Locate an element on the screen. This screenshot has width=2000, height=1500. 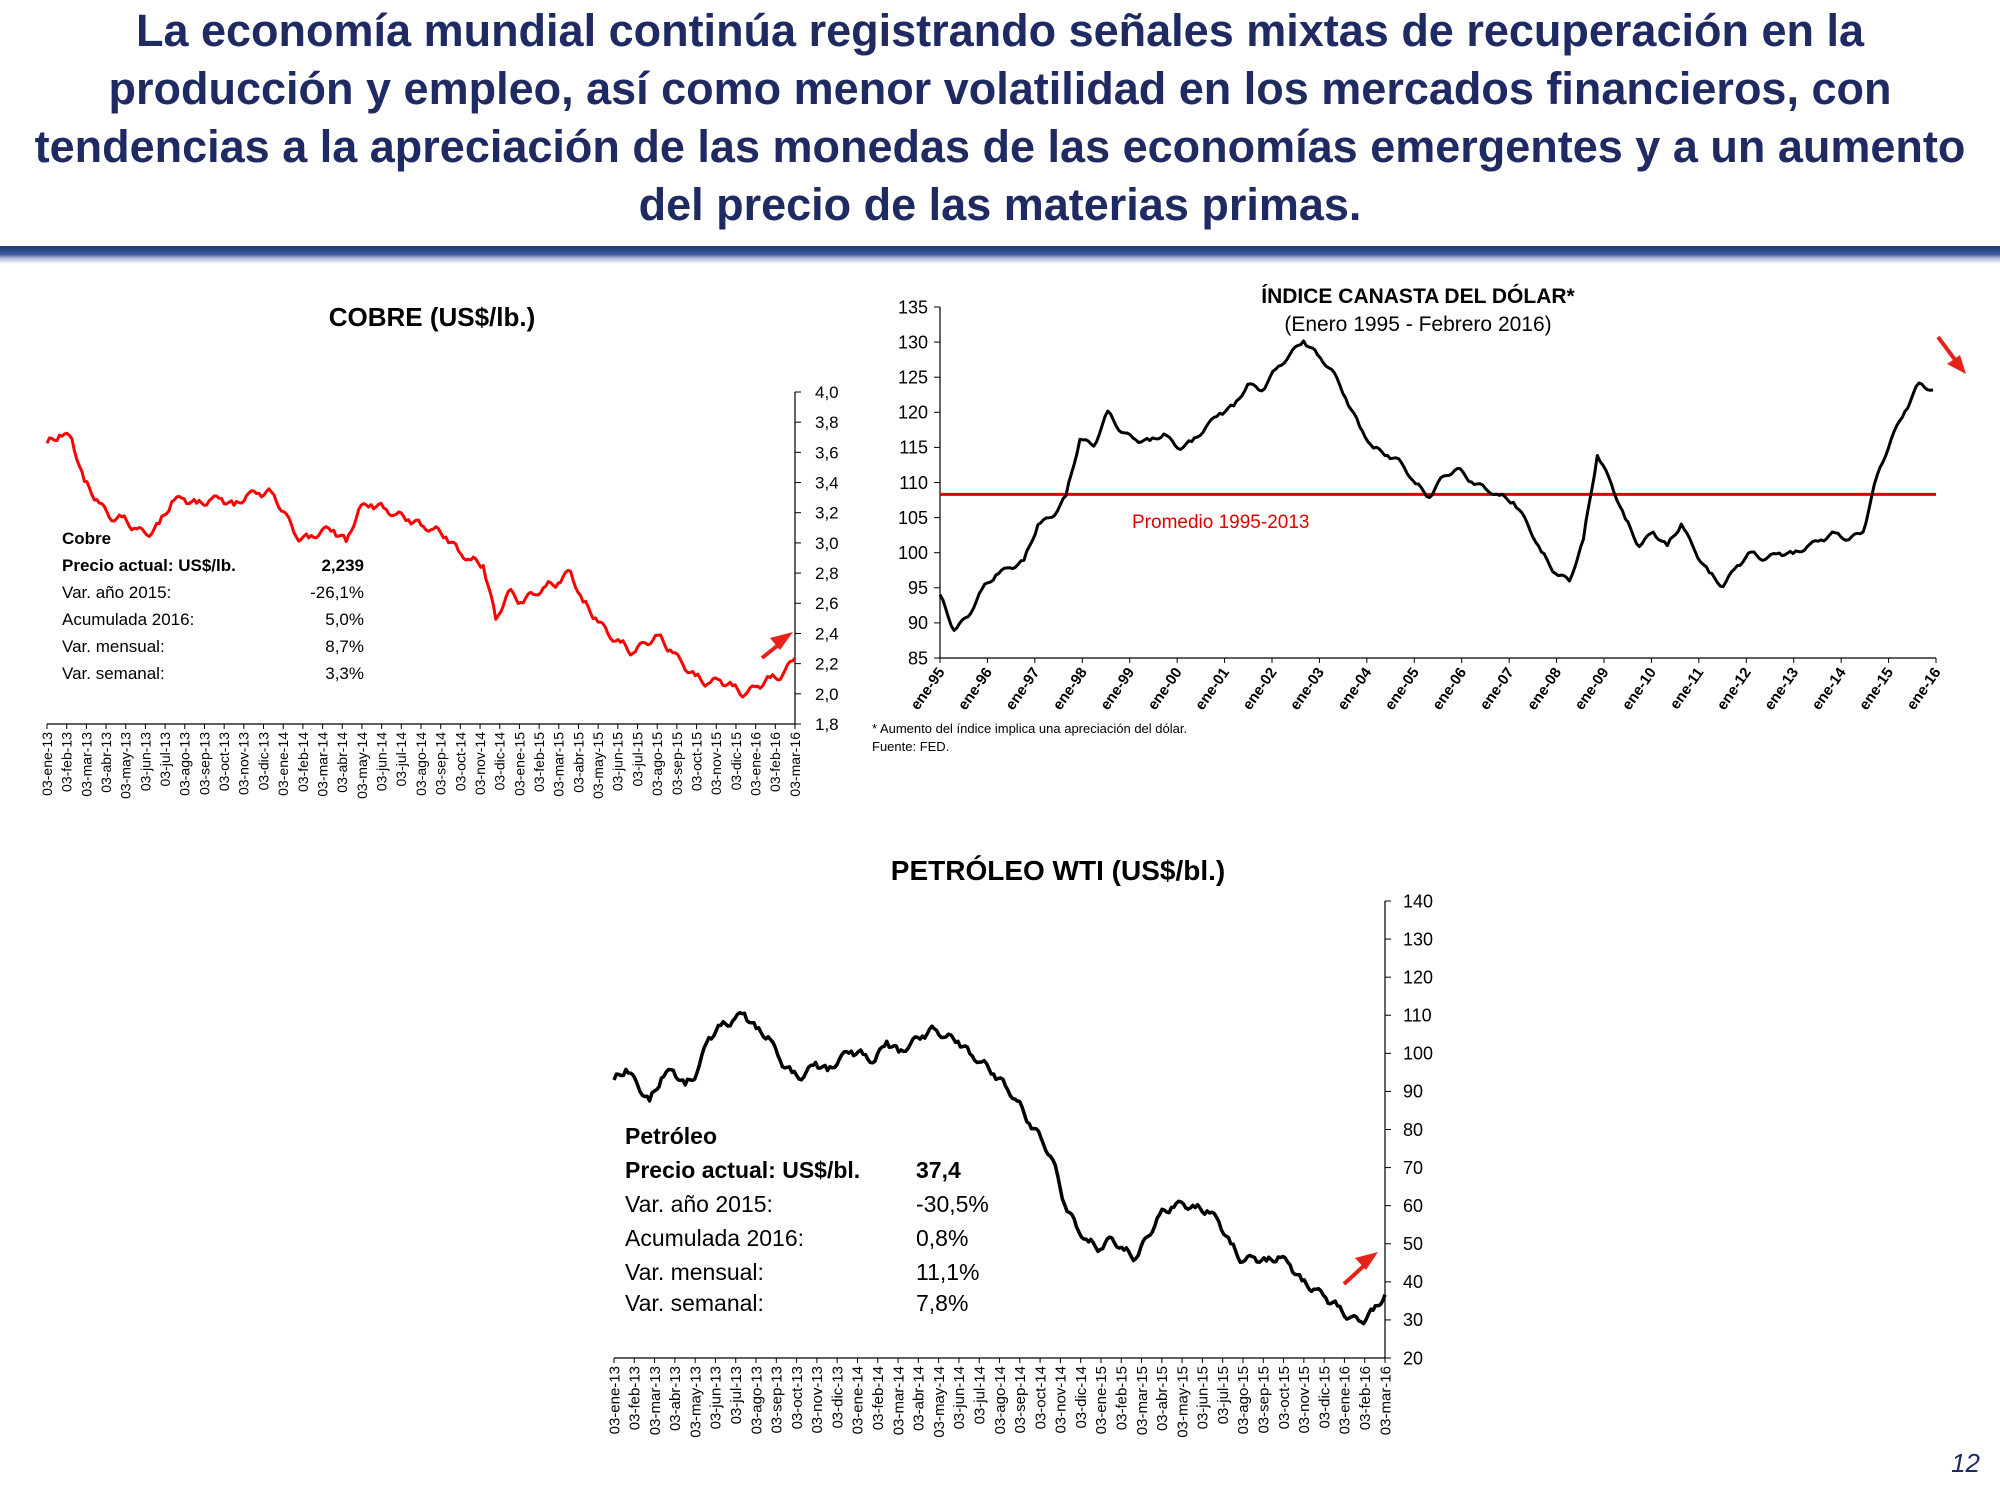
oil-x-tick-label: 03-mar-13 is located at coordinates (655, 1400).